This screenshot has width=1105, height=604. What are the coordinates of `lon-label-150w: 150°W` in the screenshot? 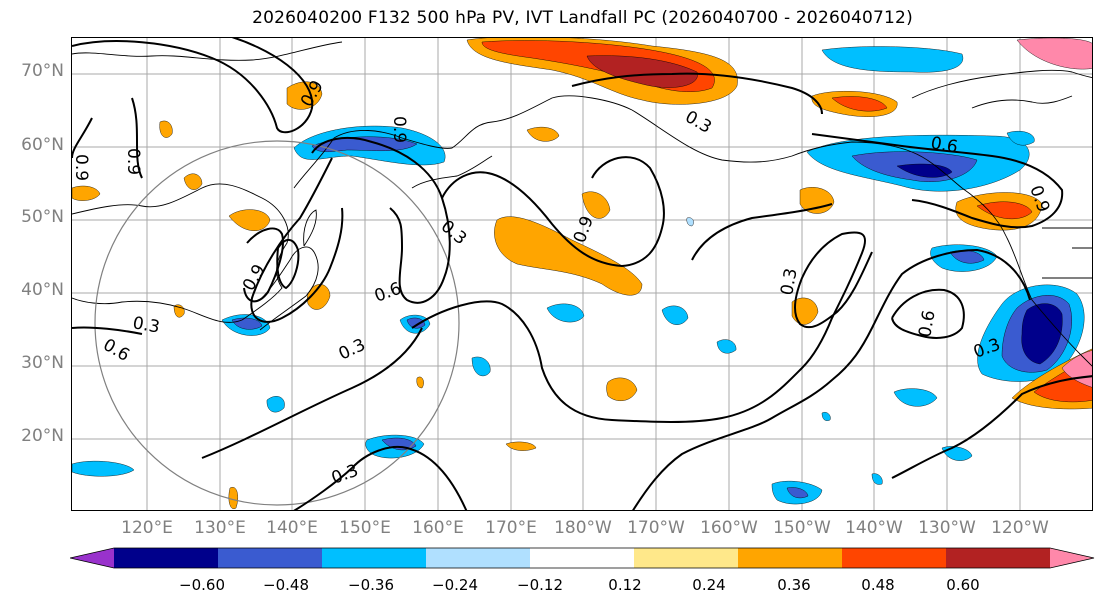 It's located at (802, 528).